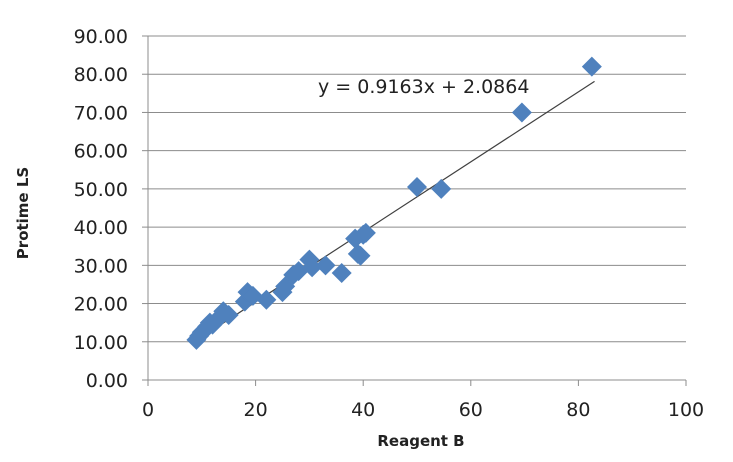  I want to click on y-tick-label: 40.00, so click(101, 228).